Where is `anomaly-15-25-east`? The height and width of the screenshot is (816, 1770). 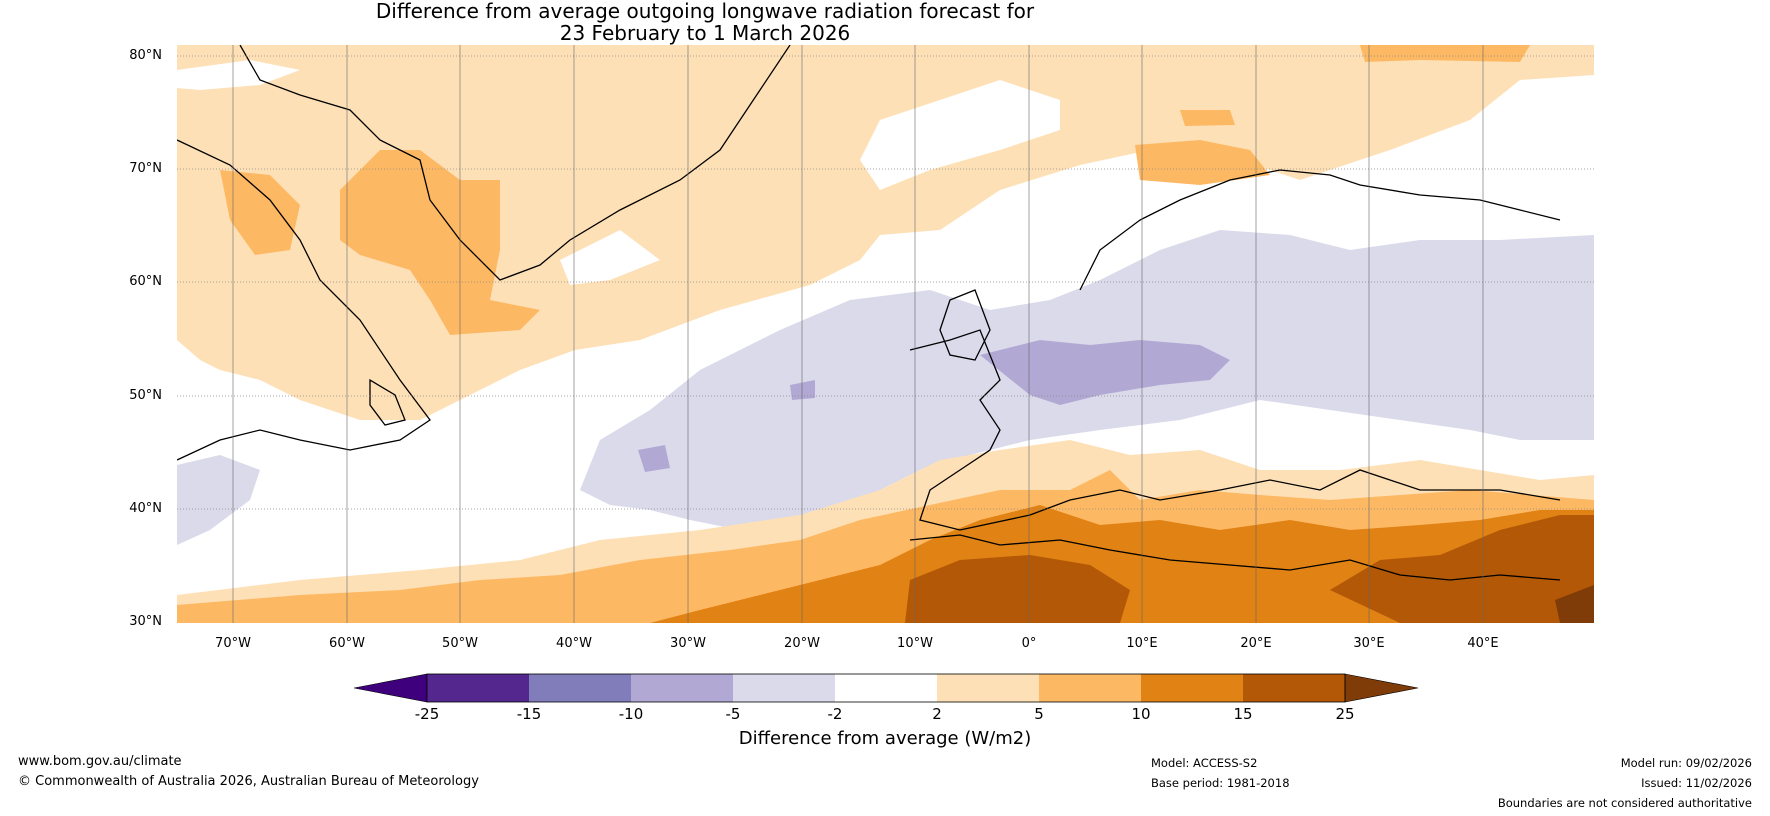 anomaly-15-25-east is located at coordinates (1462, 569).